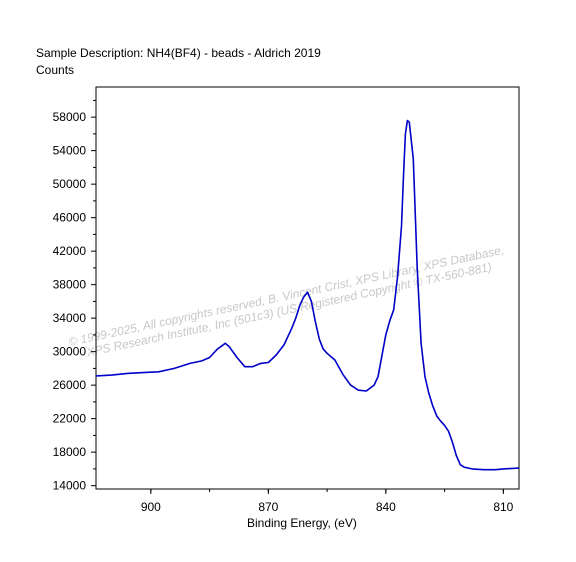  What do you see at coordinates (70, 117) in the screenshot?
I see `y-tick-label: 58000` at bounding box center [70, 117].